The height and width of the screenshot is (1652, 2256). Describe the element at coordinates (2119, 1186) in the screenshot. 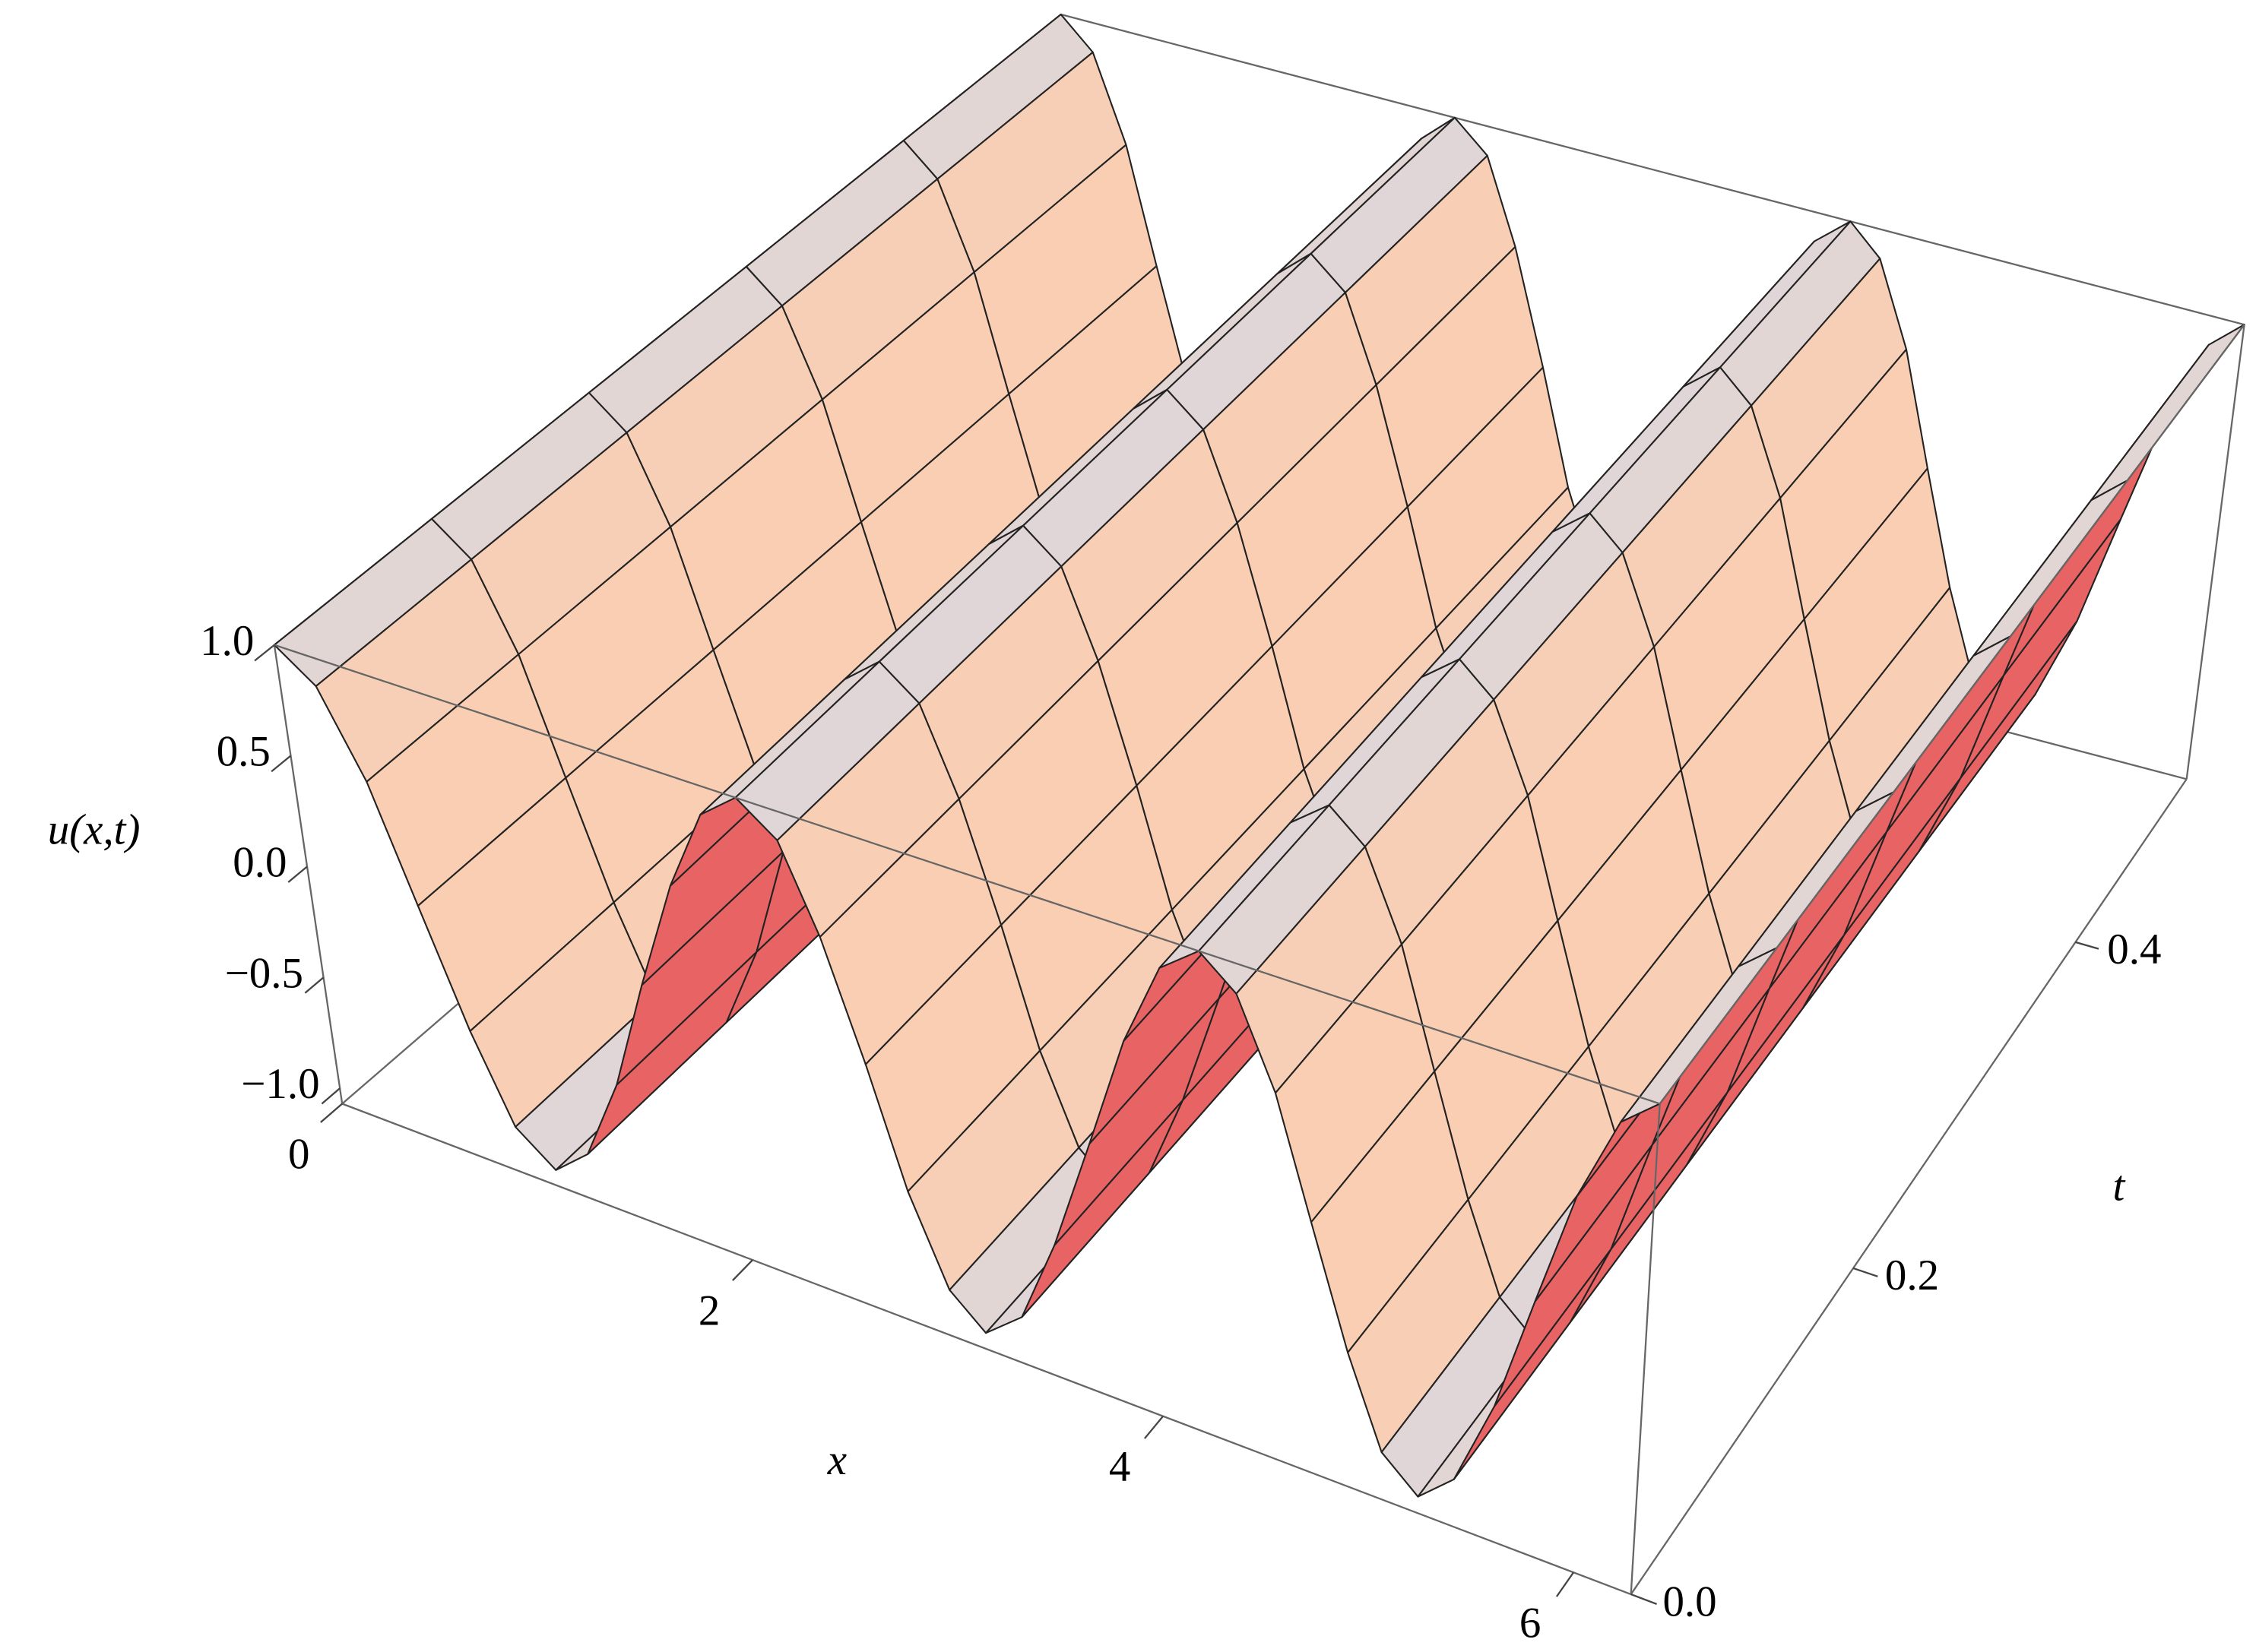

I see `t-axis-label: t` at that location.